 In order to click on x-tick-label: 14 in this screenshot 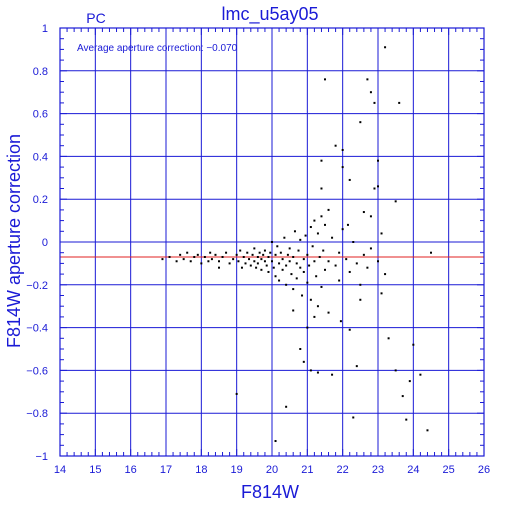, I will do `click(60, 470)`.